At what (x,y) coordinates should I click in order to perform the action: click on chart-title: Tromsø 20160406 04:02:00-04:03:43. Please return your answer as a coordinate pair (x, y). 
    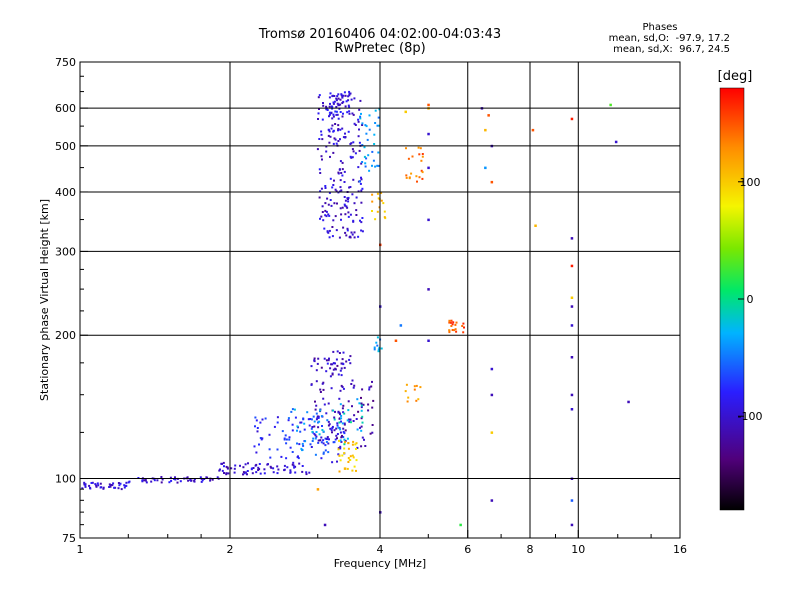
    Looking at the image, I should click on (380, 34).